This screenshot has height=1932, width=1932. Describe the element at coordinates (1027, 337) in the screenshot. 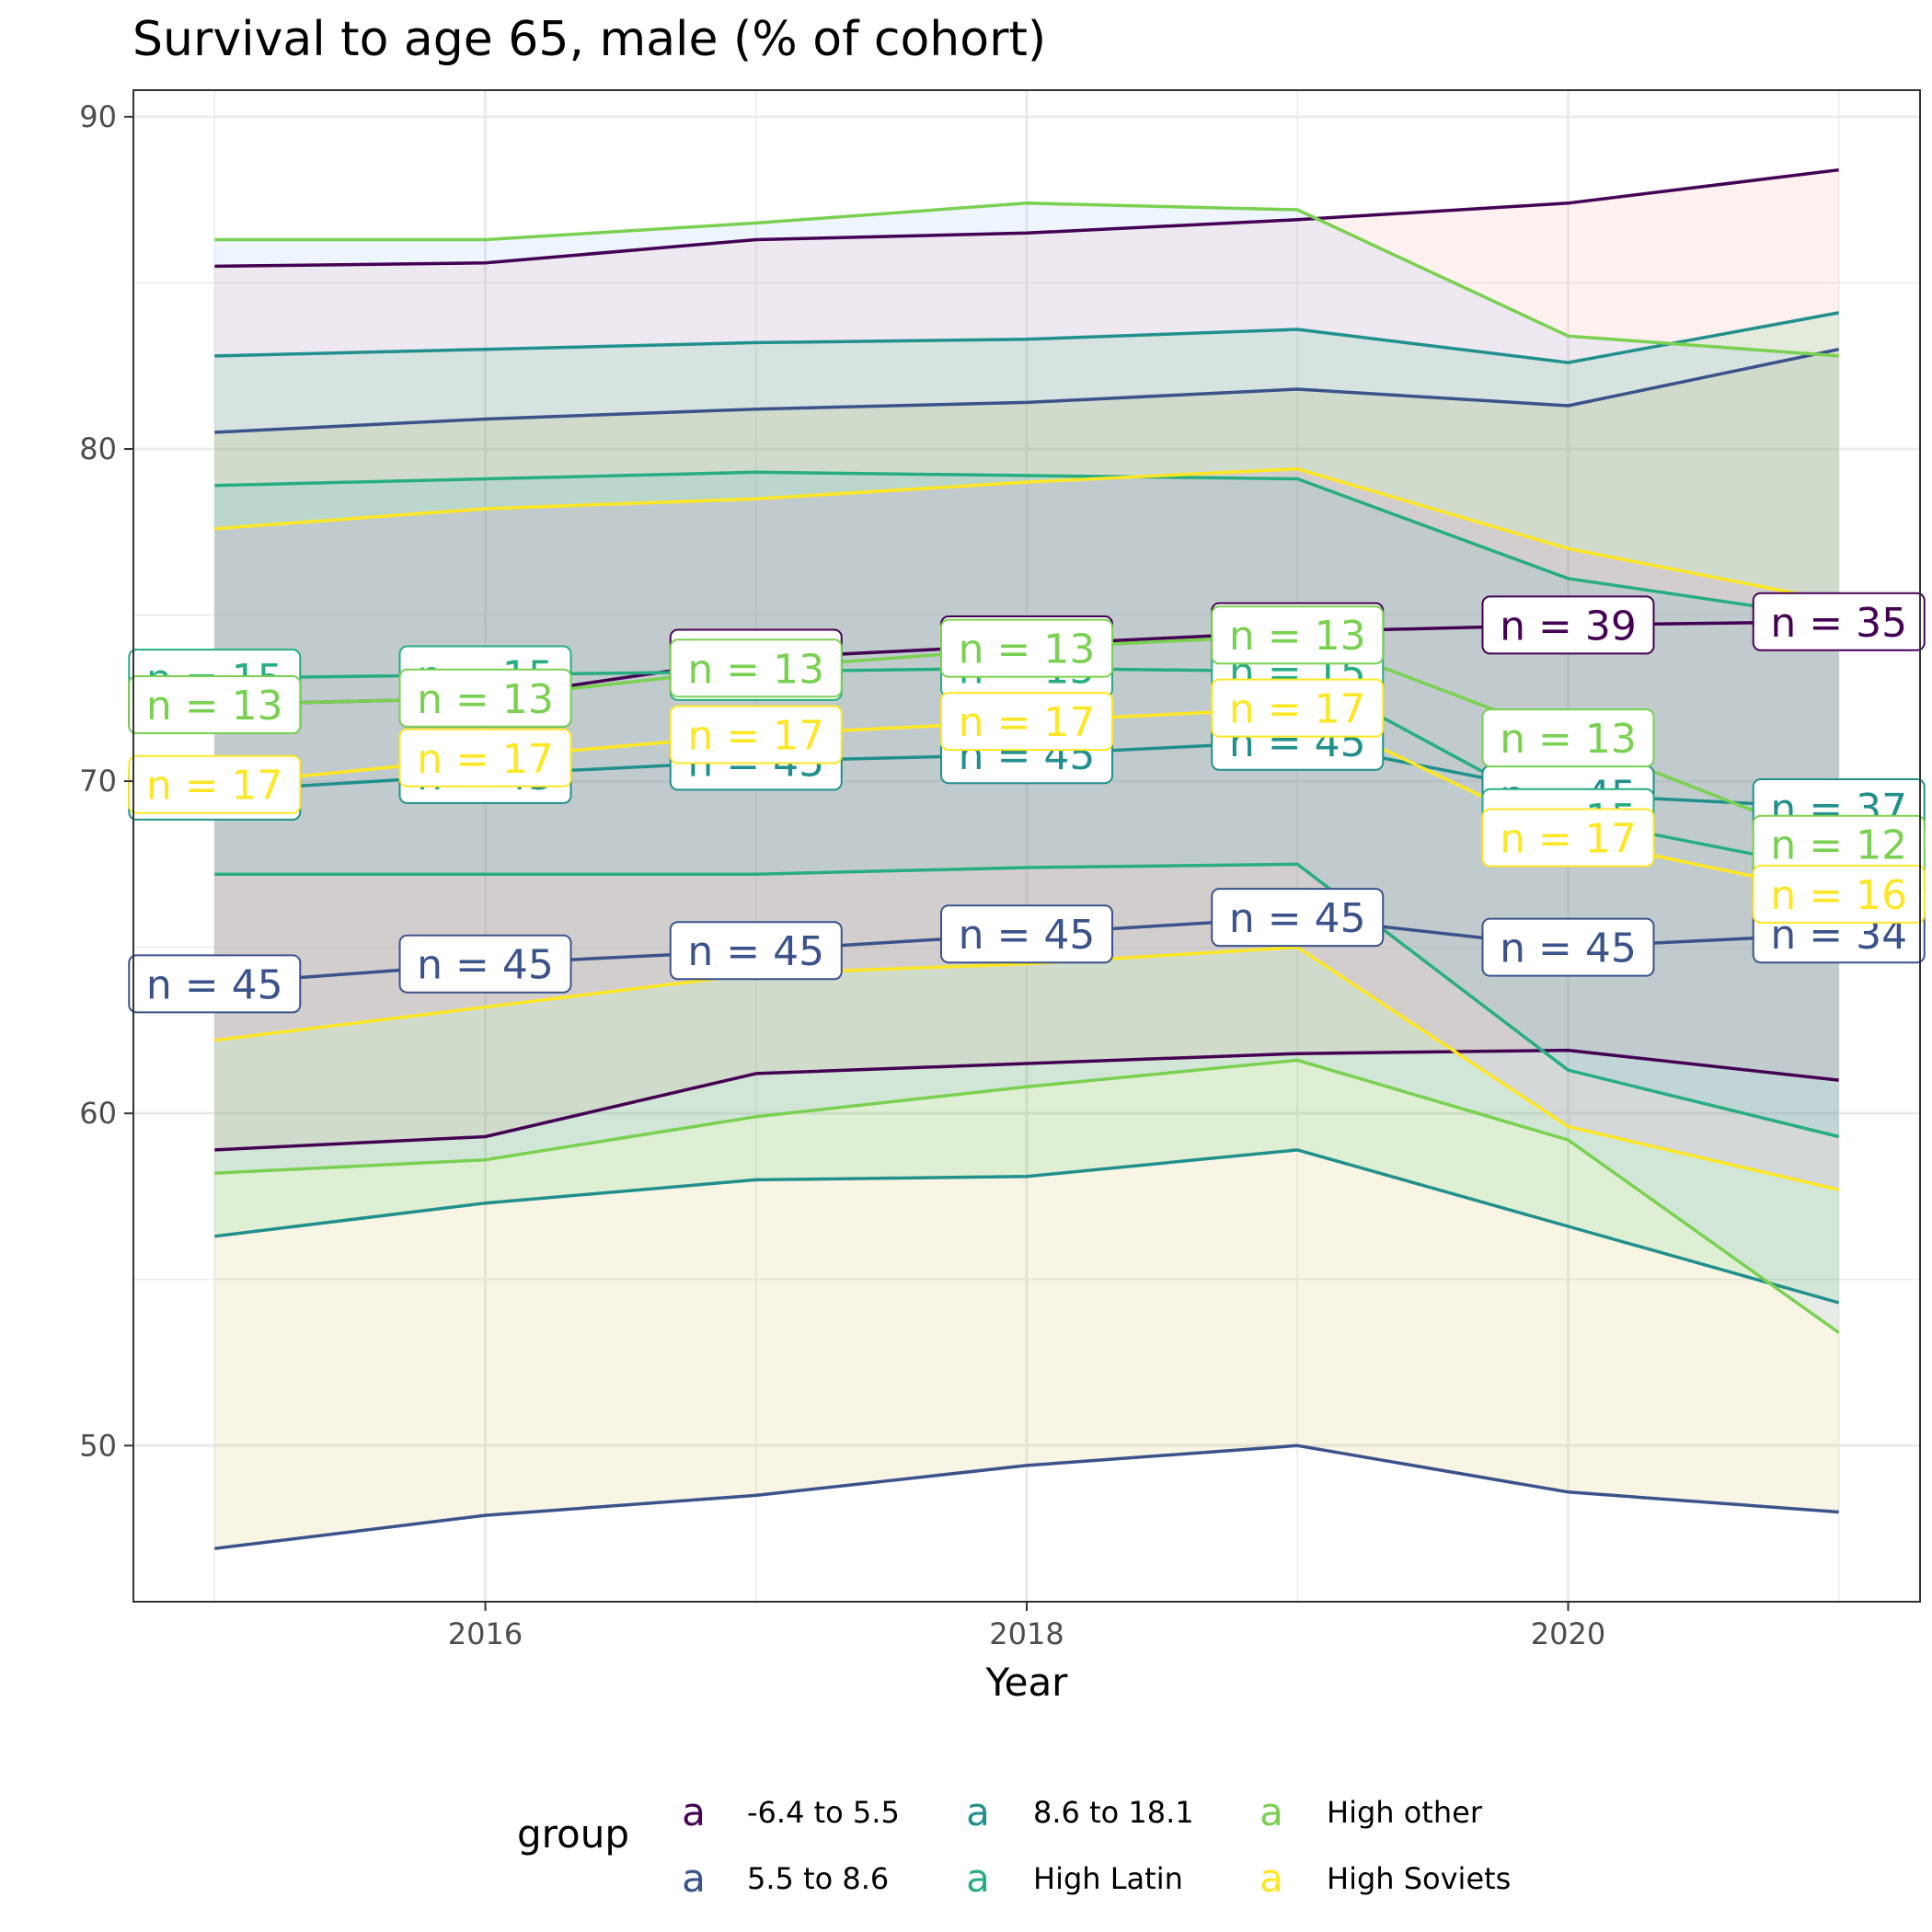

I see `series-2-upper-line` at that location.